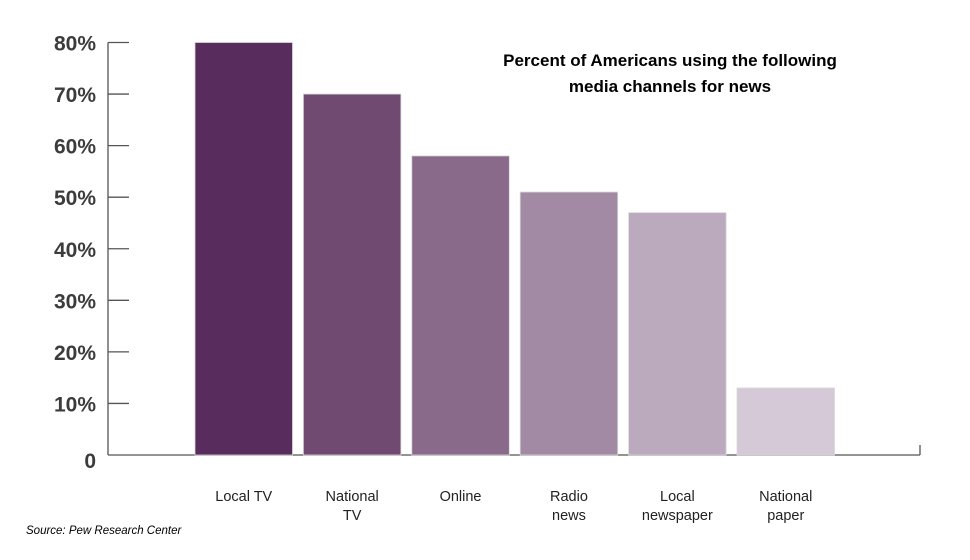 This screenshot has height=560, width=970. What do you see at coordinates (75, 95) in the screenshot?
I see `y-tick-label: 70%` at bounding box center [75, 95].